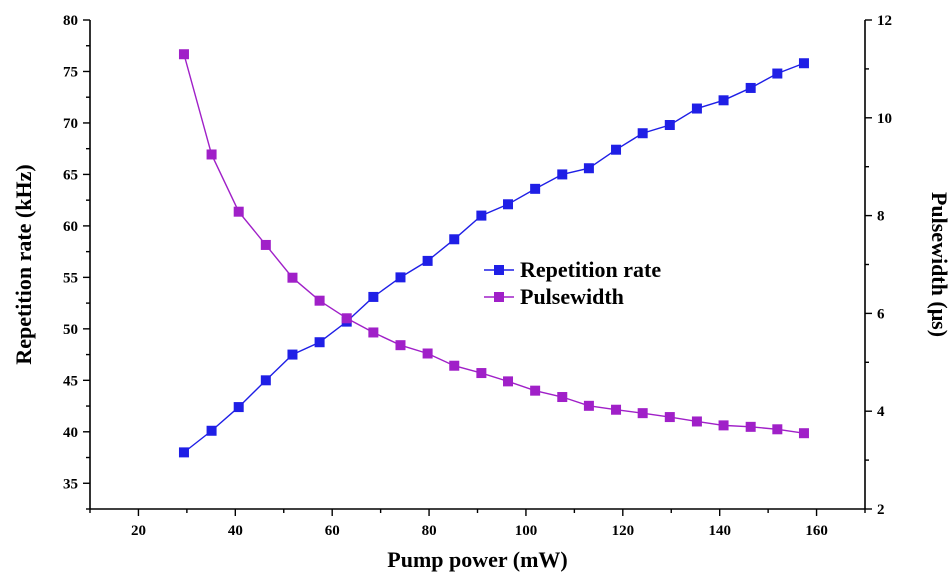  Describe the element at coordinates (881, 510) in the screenshot. I see `y2-tick-label: 2` at that location.